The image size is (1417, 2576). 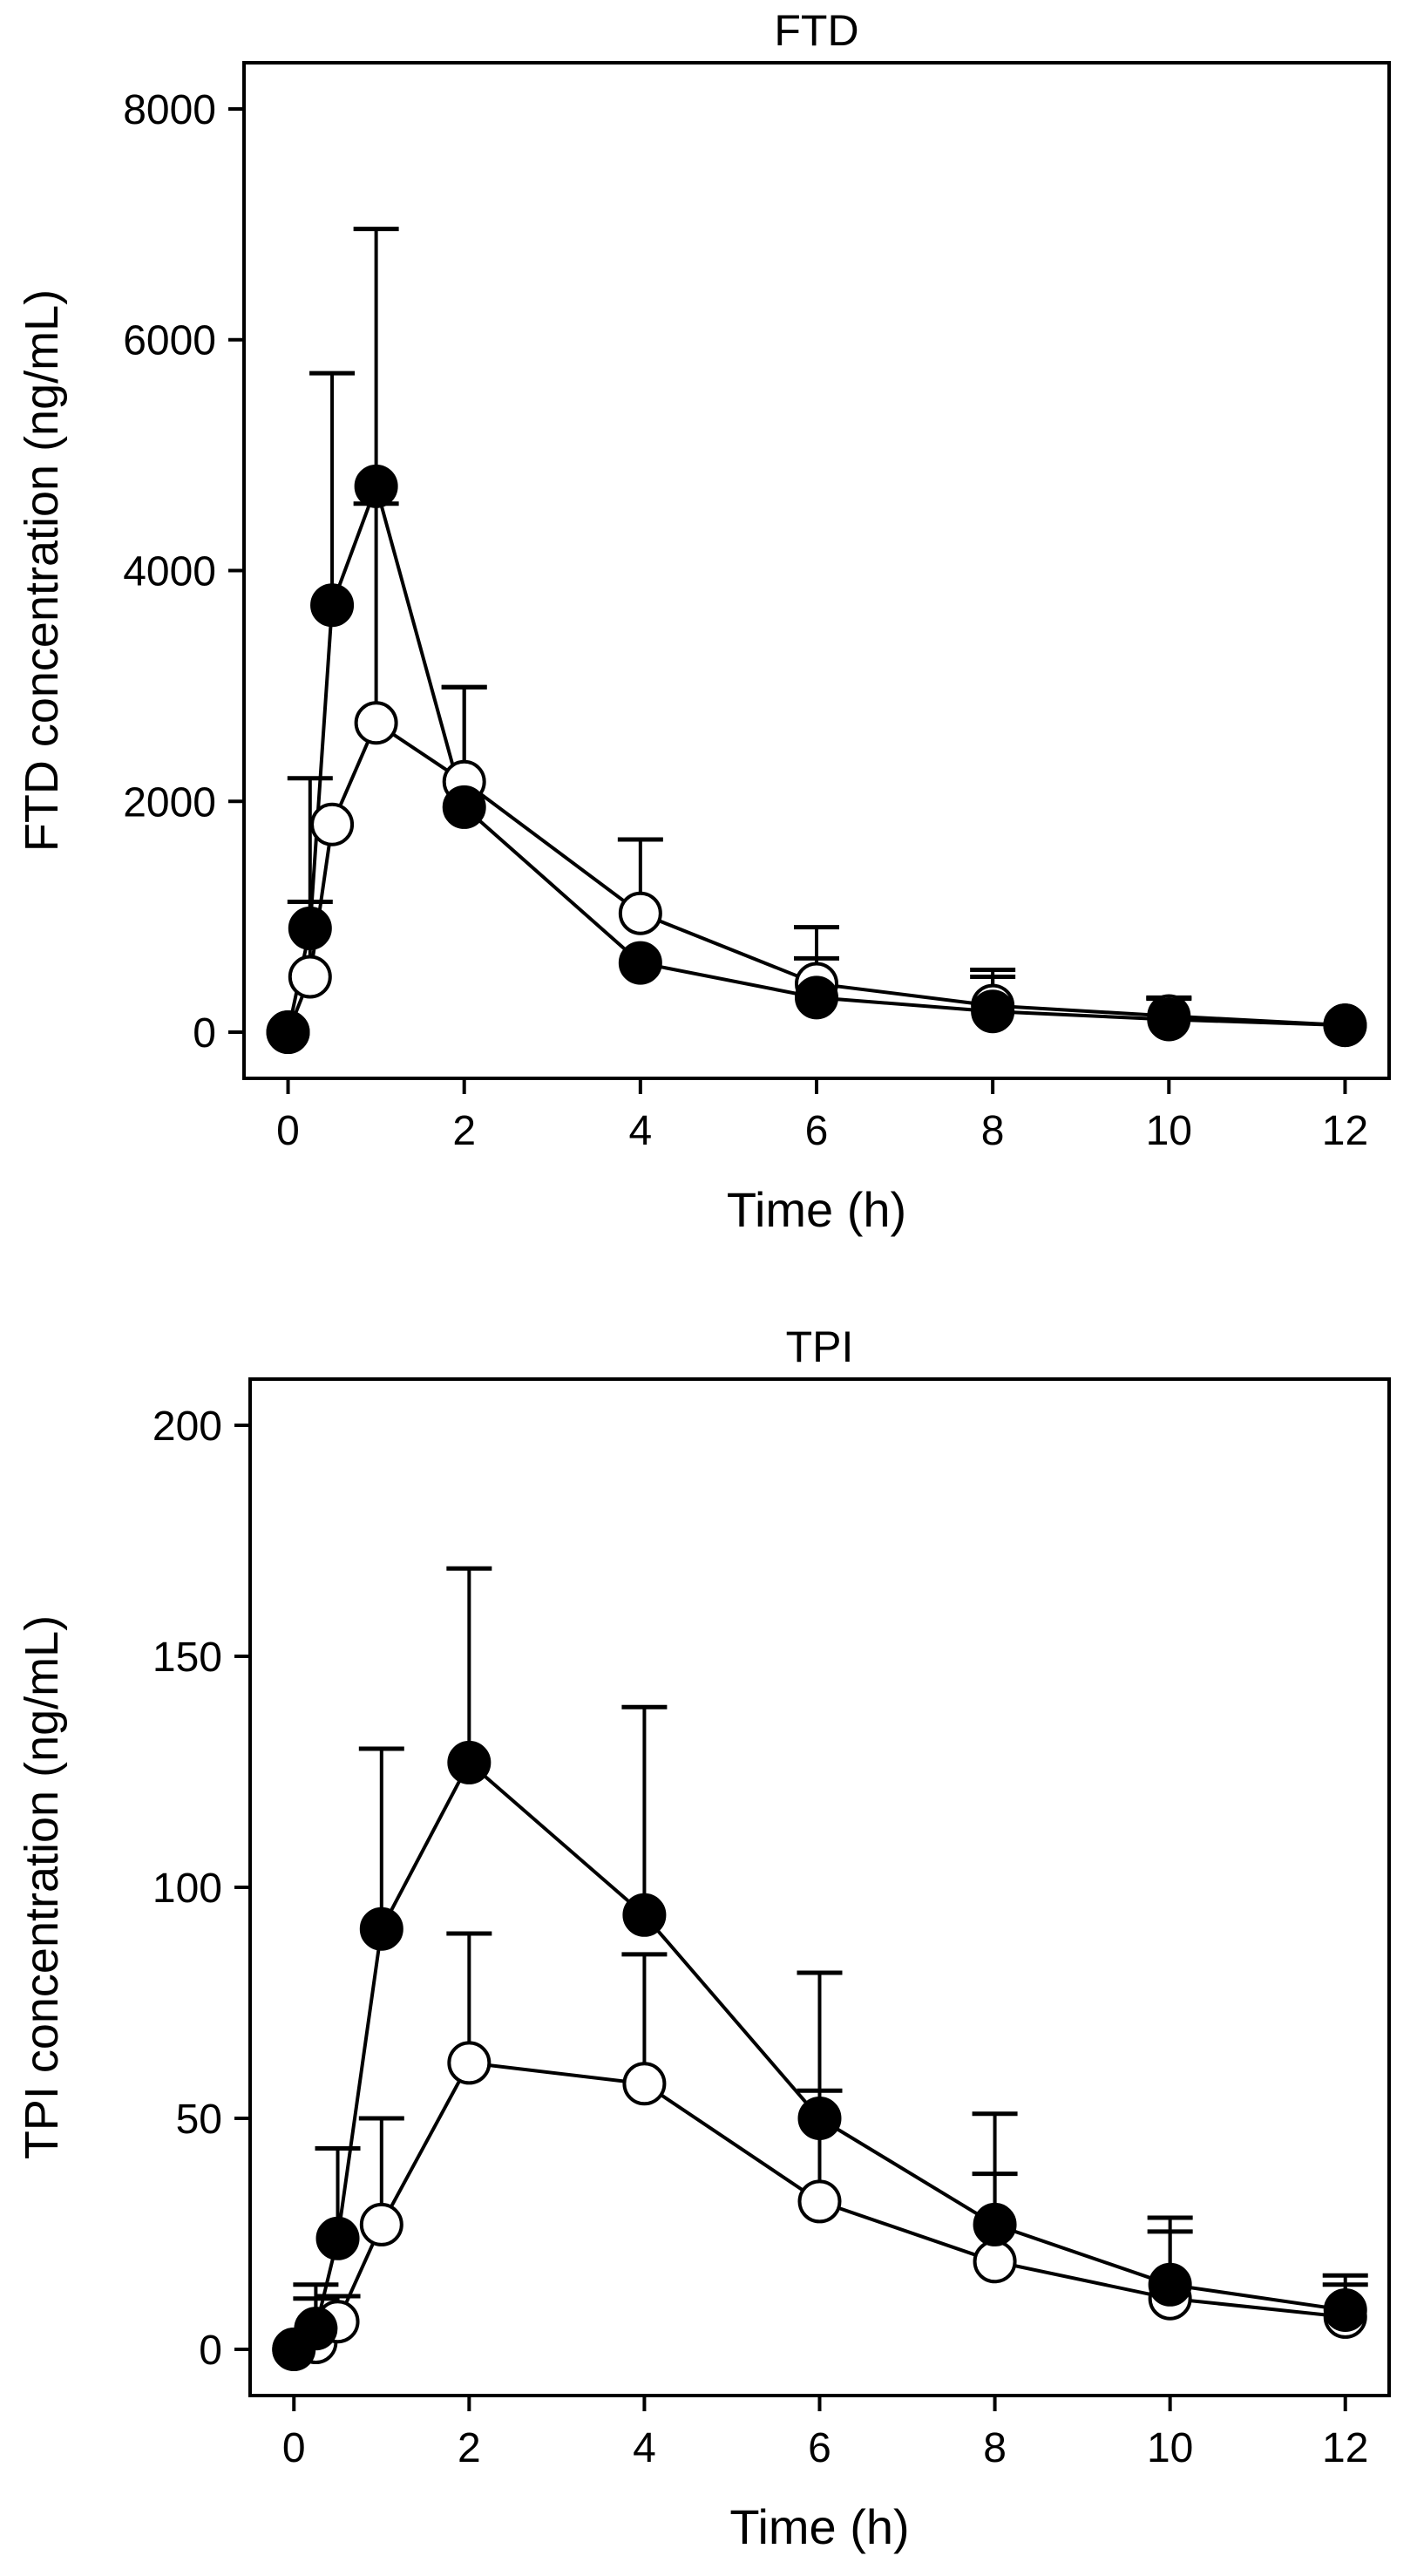 What do you see at coordinates (187, 1427) in the screenshot?
I see `y-tick-label: 200` at bounding box center [187, 1427].